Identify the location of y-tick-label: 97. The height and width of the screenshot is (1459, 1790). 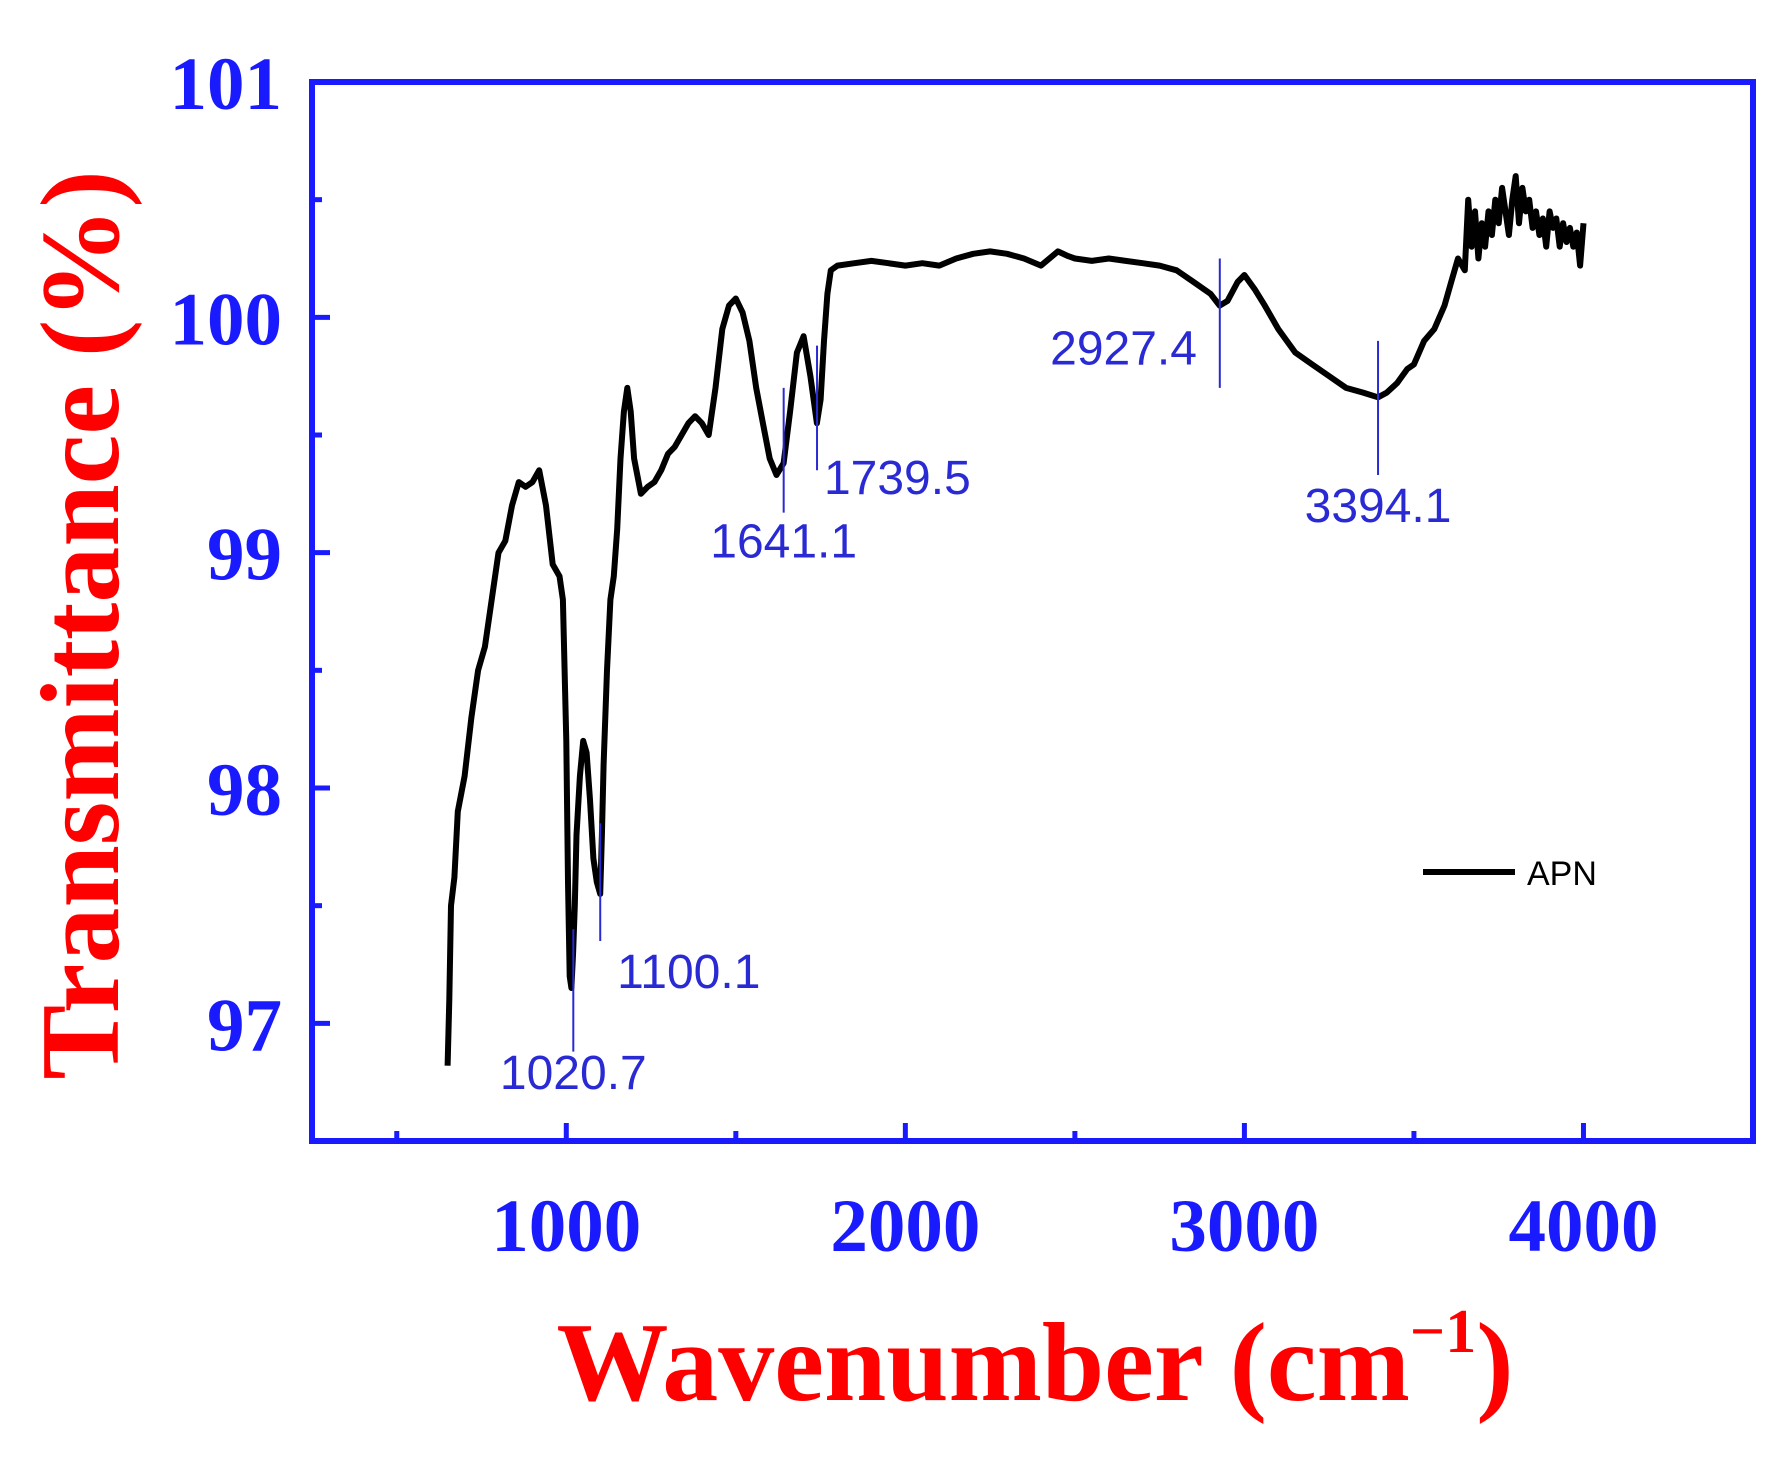
(244, 1025).